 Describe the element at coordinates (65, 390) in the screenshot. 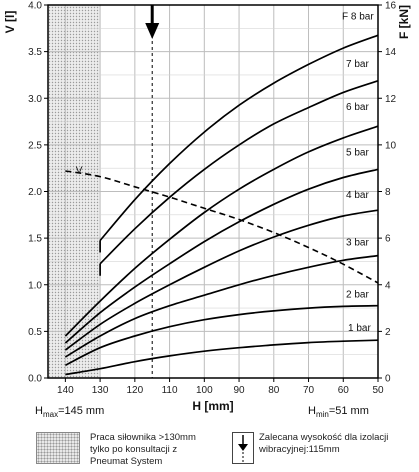

I see `x-tick-label: 140` at that location.